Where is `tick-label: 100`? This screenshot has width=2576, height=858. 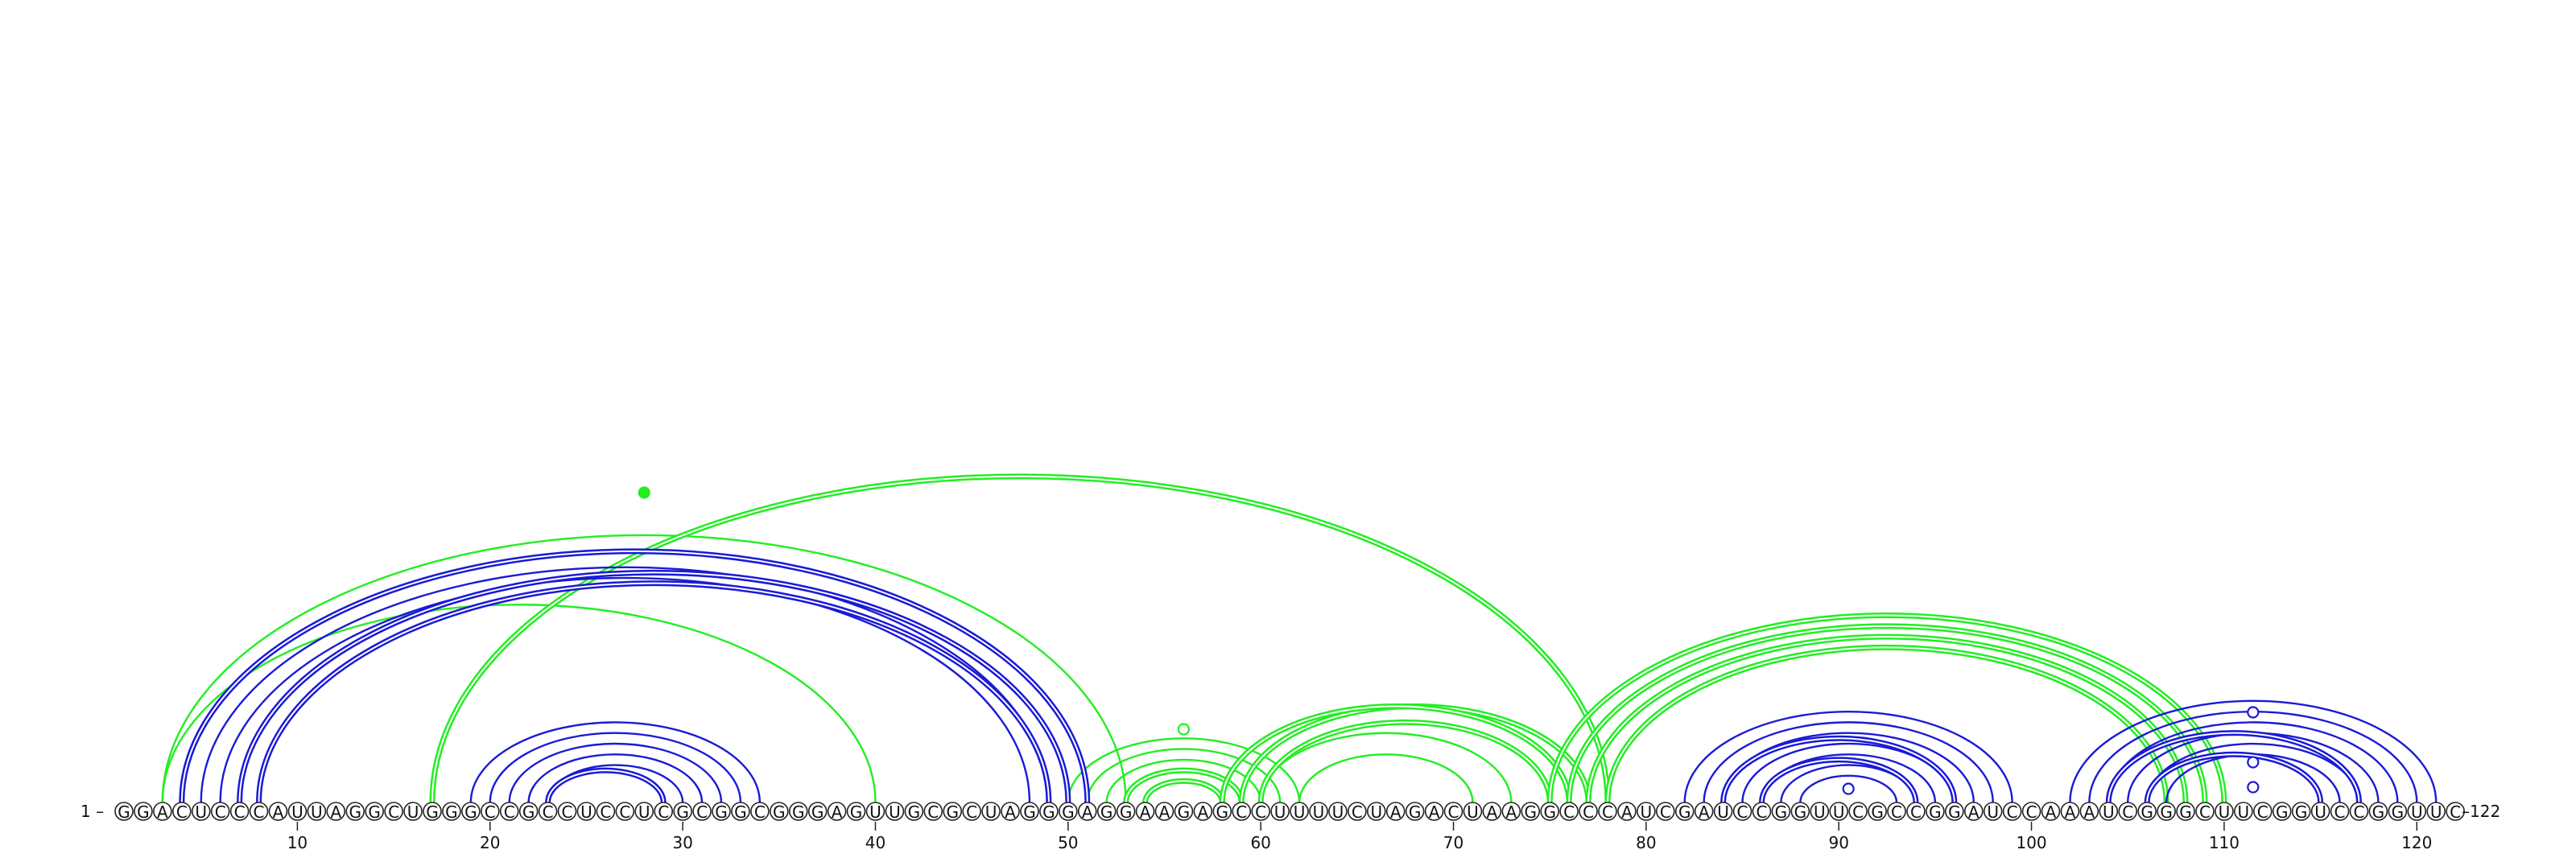
tick-label: 100 is located at coordinates (2031, 842).